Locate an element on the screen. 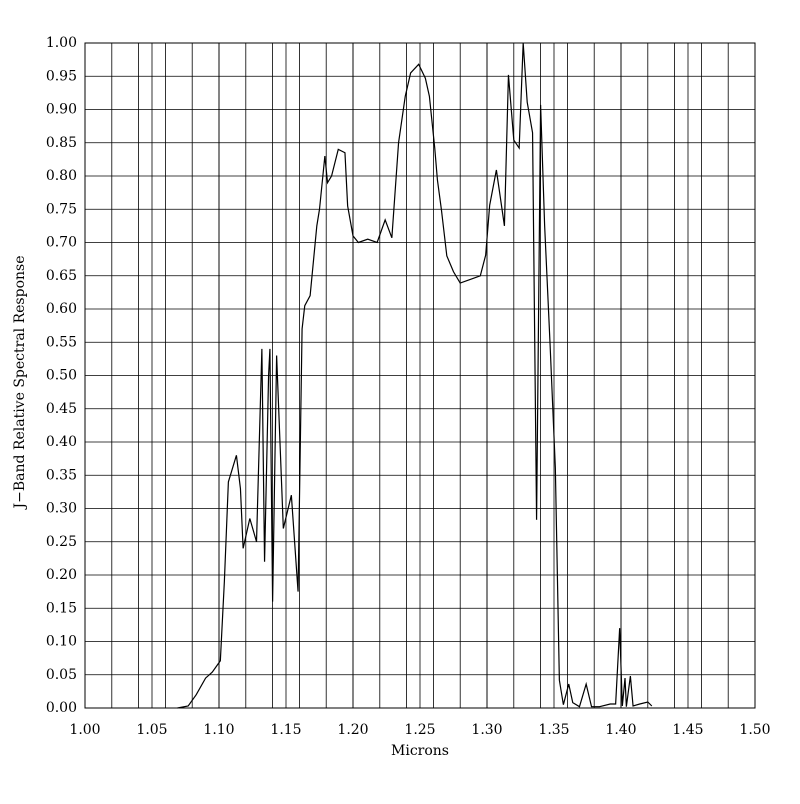  x-tick-label: 1.35 is located at coordinates (553, 730).